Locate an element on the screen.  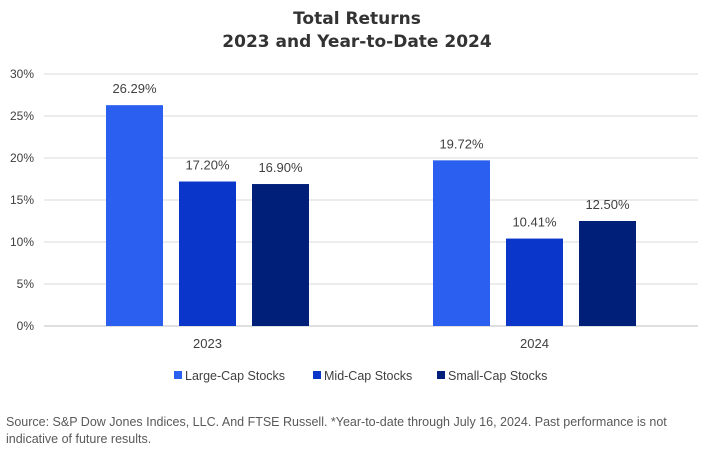
y-axis-ticks: 0% 5% 10% 15% 20% 25% 30% is located at coordinates (22, 200).